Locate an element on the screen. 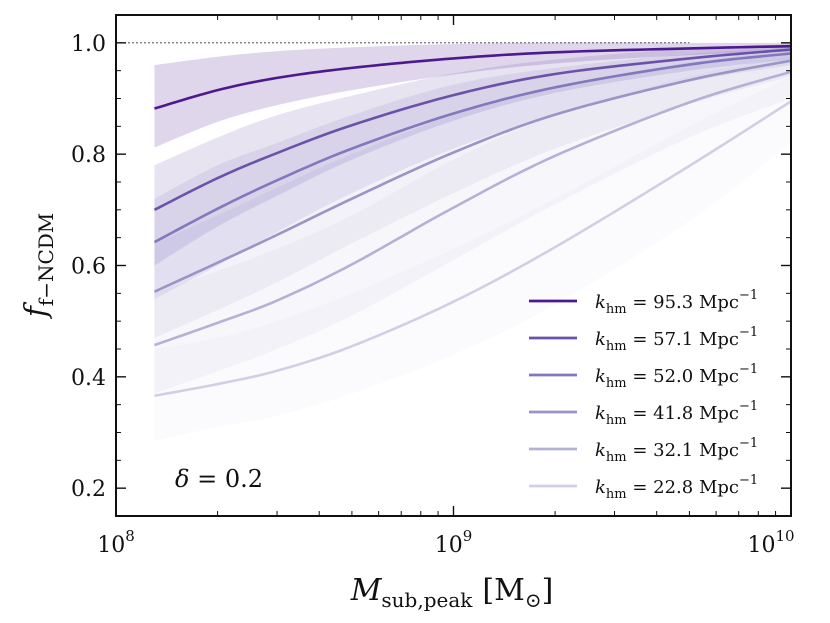 This screenshot has width=830, height=623. legend-entry: khm = 32.1 Mpc−1 is located at coordinates (643, 450).